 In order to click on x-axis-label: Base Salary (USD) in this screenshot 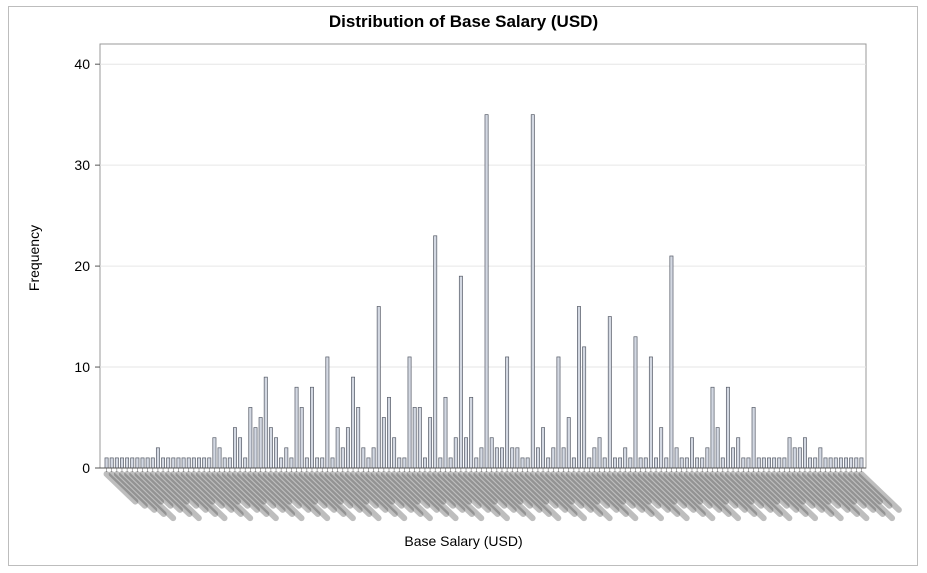, I will do `click(463, 541)`.